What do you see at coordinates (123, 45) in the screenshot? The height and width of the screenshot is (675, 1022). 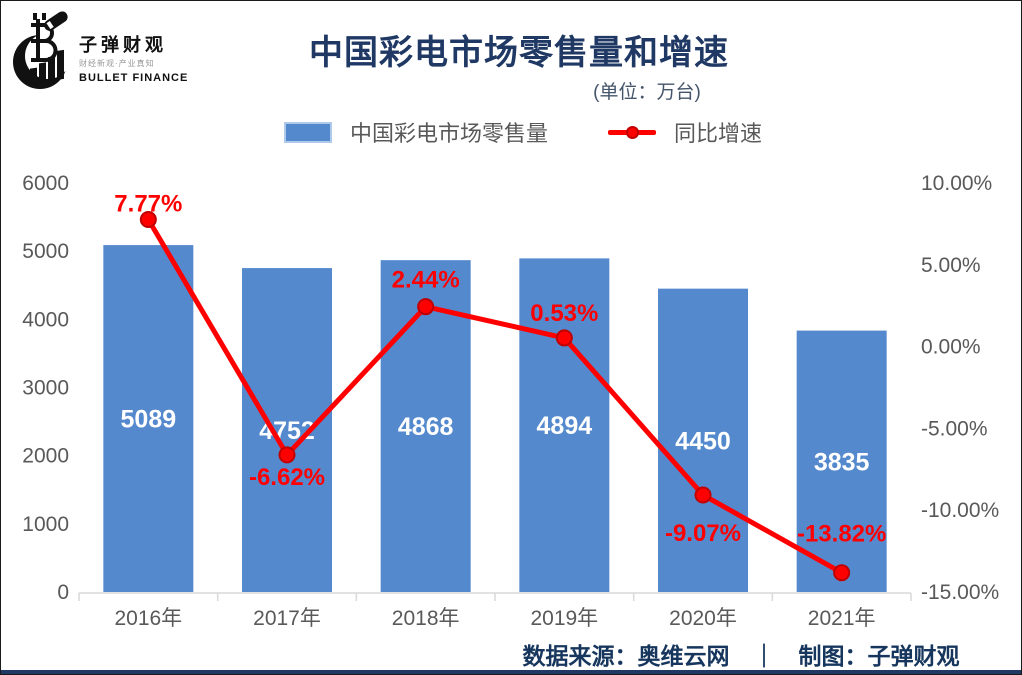 I see `brand-name: 子弹财观` at bounding box center [123, 45].